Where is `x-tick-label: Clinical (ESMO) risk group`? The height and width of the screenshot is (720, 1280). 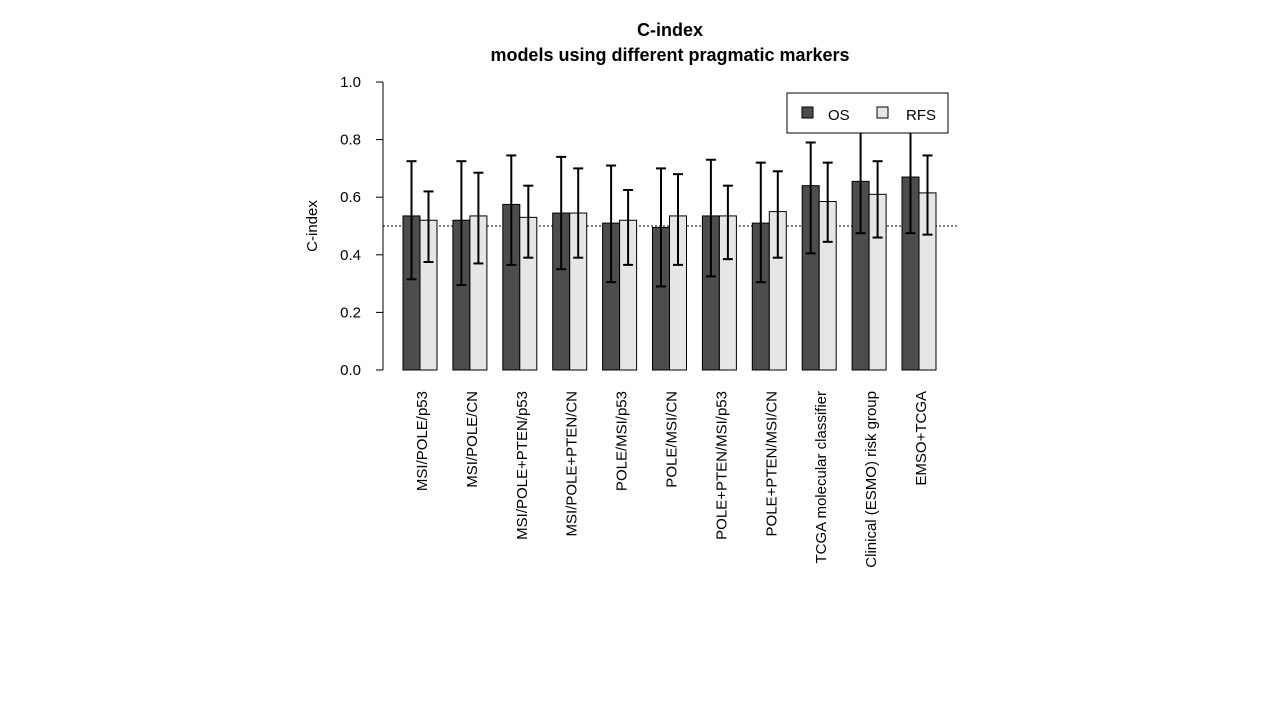
x-tick-label: Clinical (ESMO) risk group is located at coordinates (871, 479).